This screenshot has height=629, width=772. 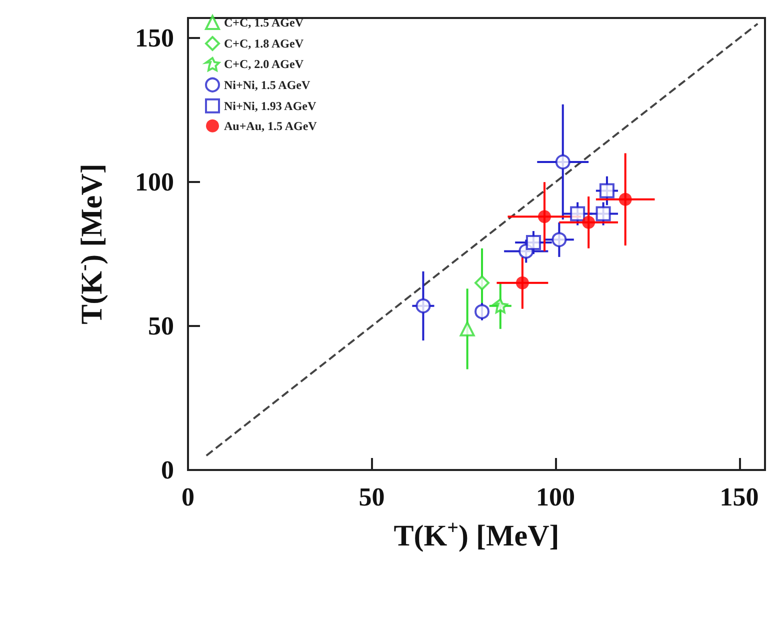 What do you see at coordinates (271, 125) in the screenshot?
I see `legend-label: Au+Au, 1.5 AGeV` at bounding box center [271, 125].